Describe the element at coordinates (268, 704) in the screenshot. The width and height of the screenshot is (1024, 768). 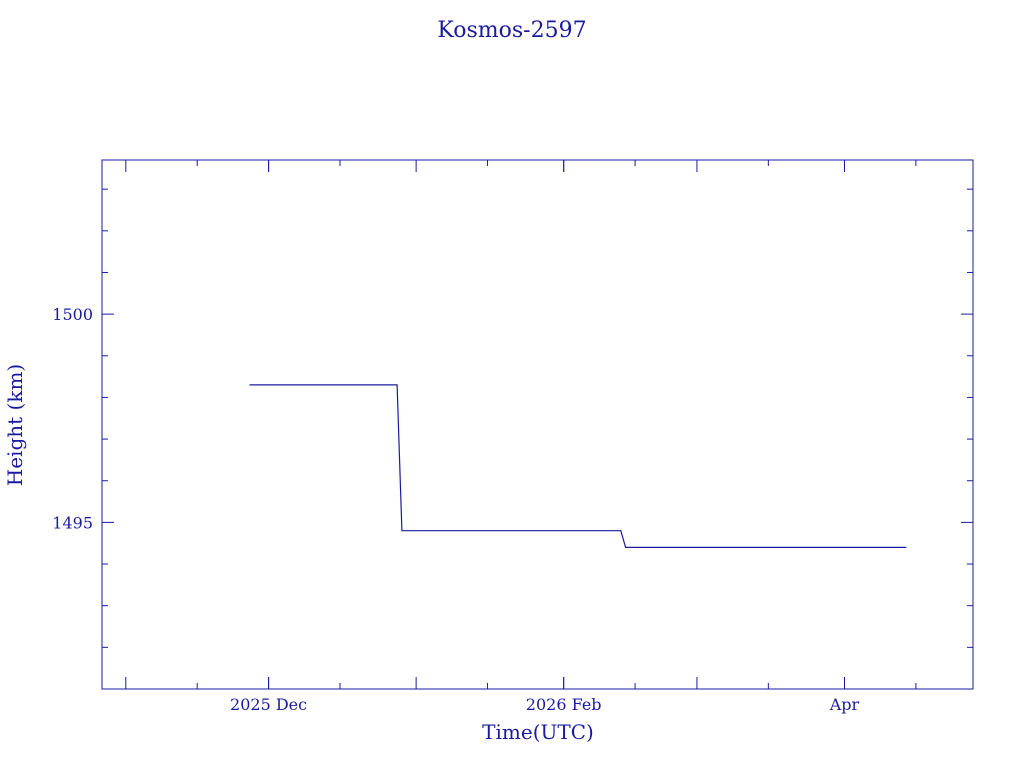
I see `x-tick-label: 2025 Dec` at that location.